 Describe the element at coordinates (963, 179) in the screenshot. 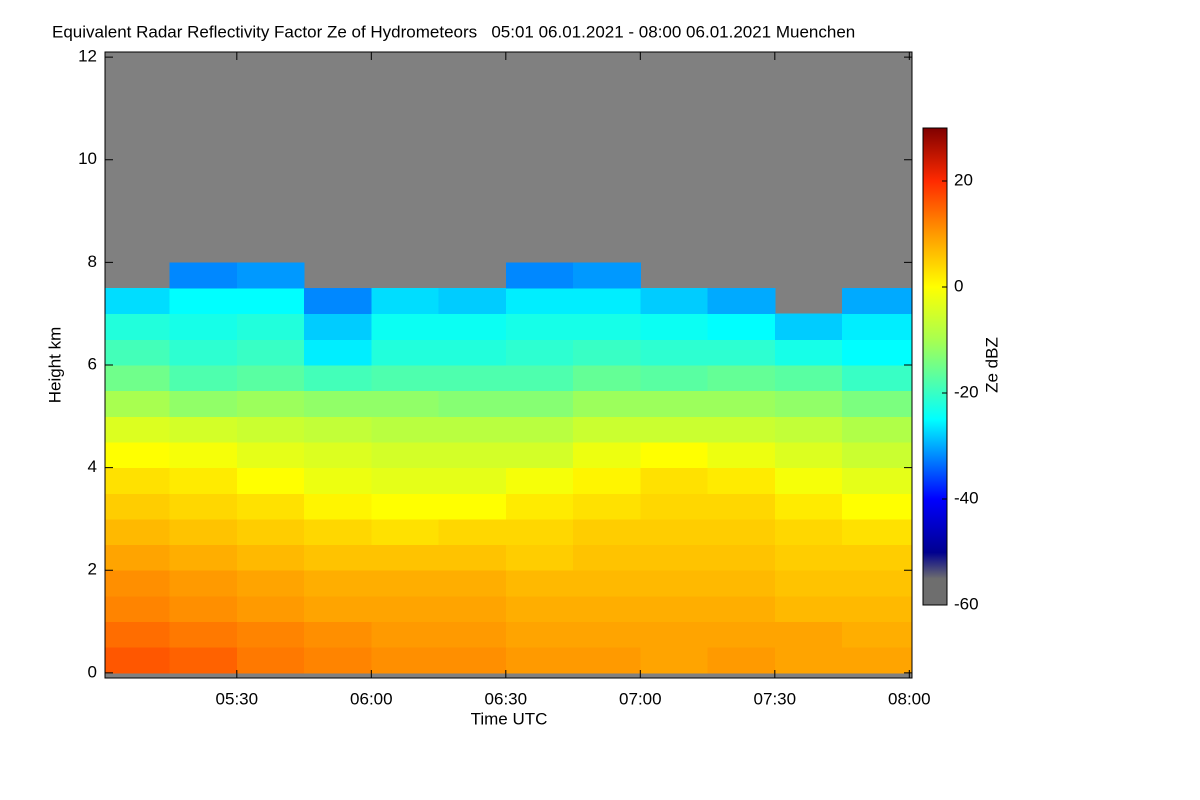

I see `colorbar-tick-label: 20` at that location.